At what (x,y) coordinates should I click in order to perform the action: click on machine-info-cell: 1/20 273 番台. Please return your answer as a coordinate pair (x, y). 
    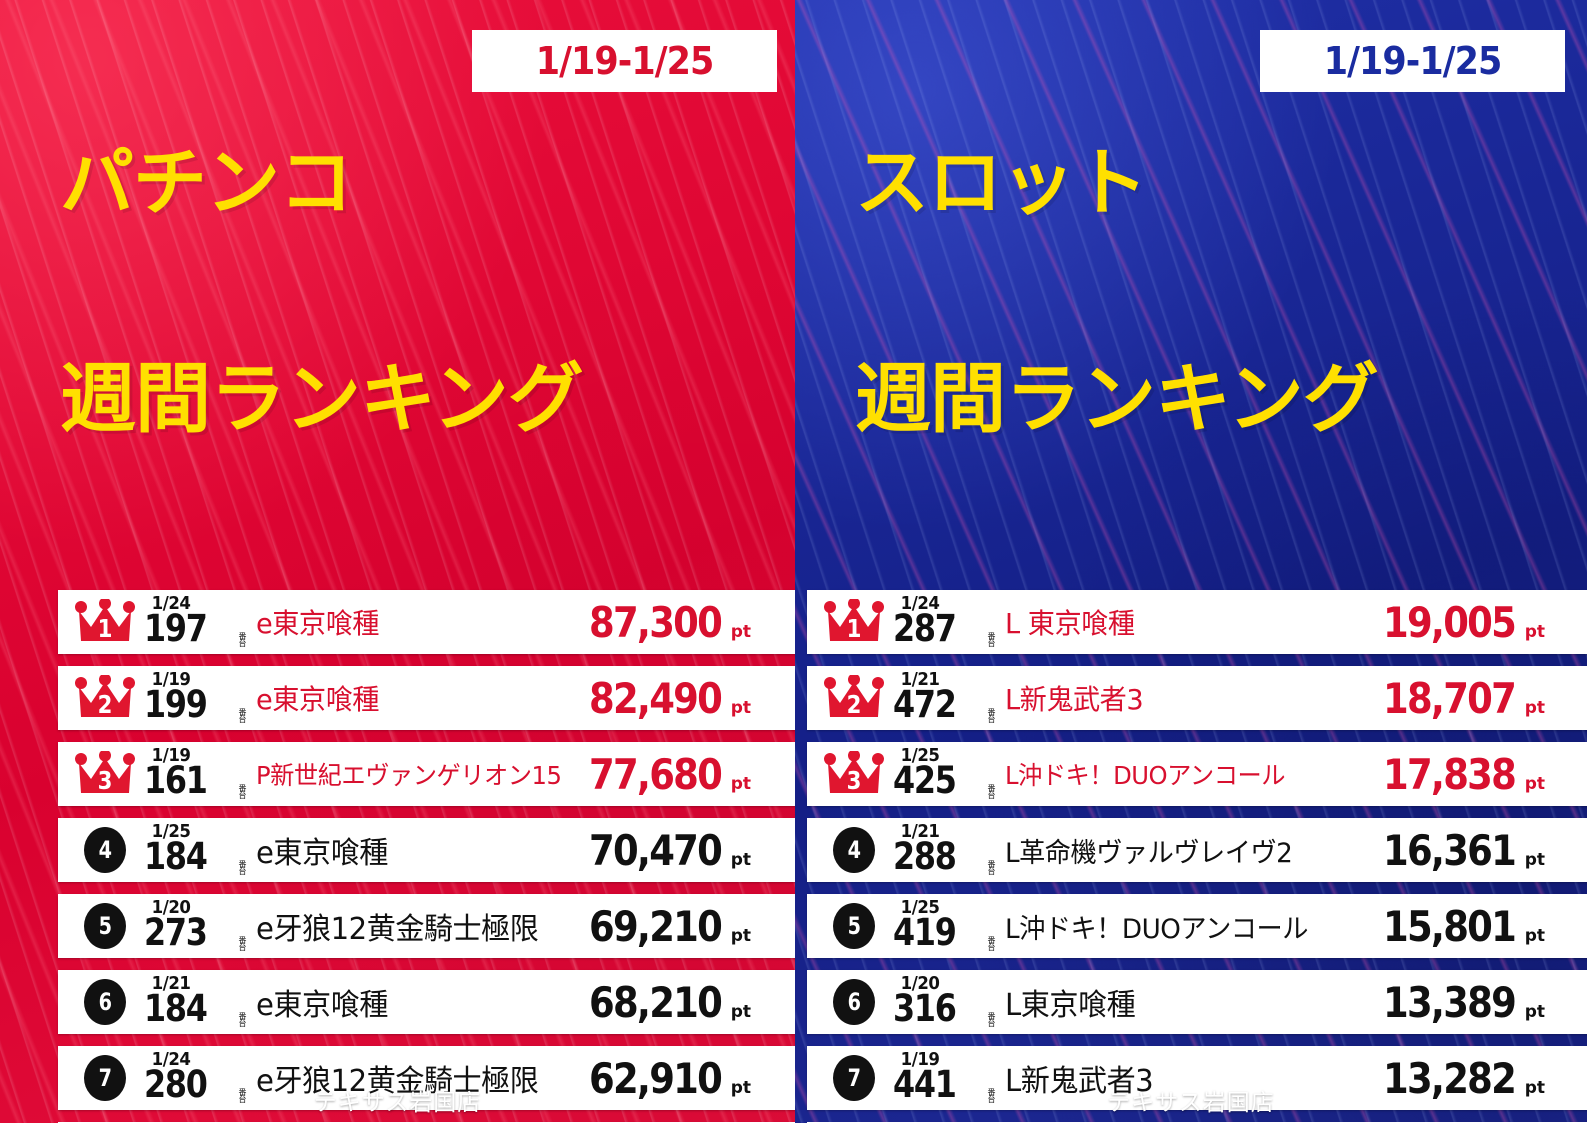
    Looking at the image, I should click on (197, 926).